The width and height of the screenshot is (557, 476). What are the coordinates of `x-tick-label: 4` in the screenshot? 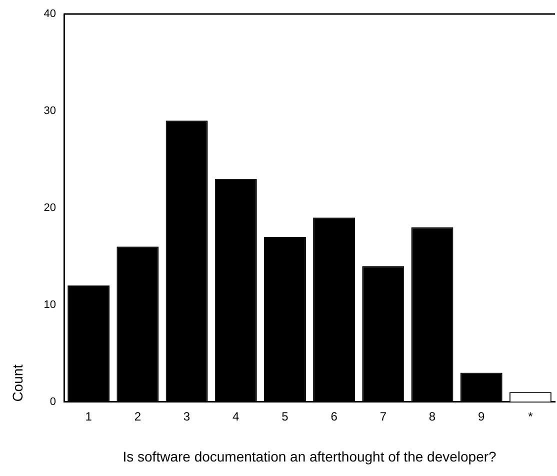 It's located at (236, 416).